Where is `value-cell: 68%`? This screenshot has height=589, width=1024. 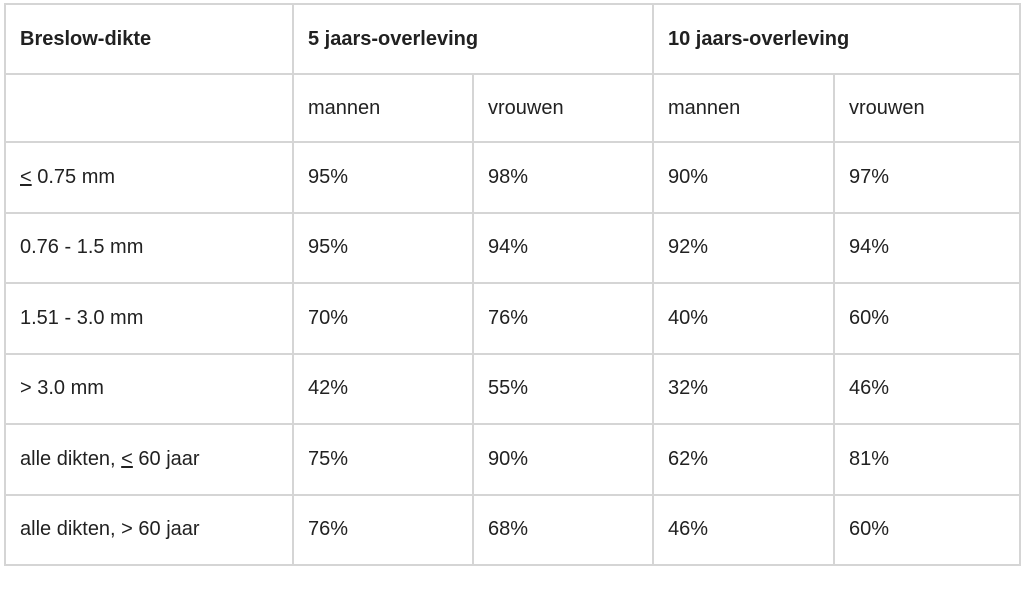 value-cell: 68% is located at coordinates (563, 529).